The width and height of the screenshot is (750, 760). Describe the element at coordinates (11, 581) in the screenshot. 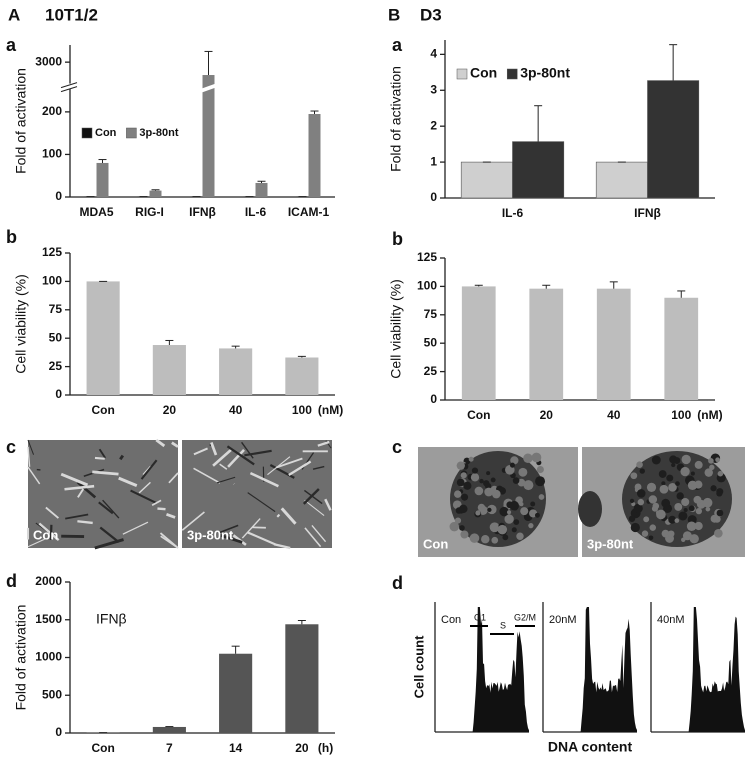

I see `subpanel-label: d` at that location.